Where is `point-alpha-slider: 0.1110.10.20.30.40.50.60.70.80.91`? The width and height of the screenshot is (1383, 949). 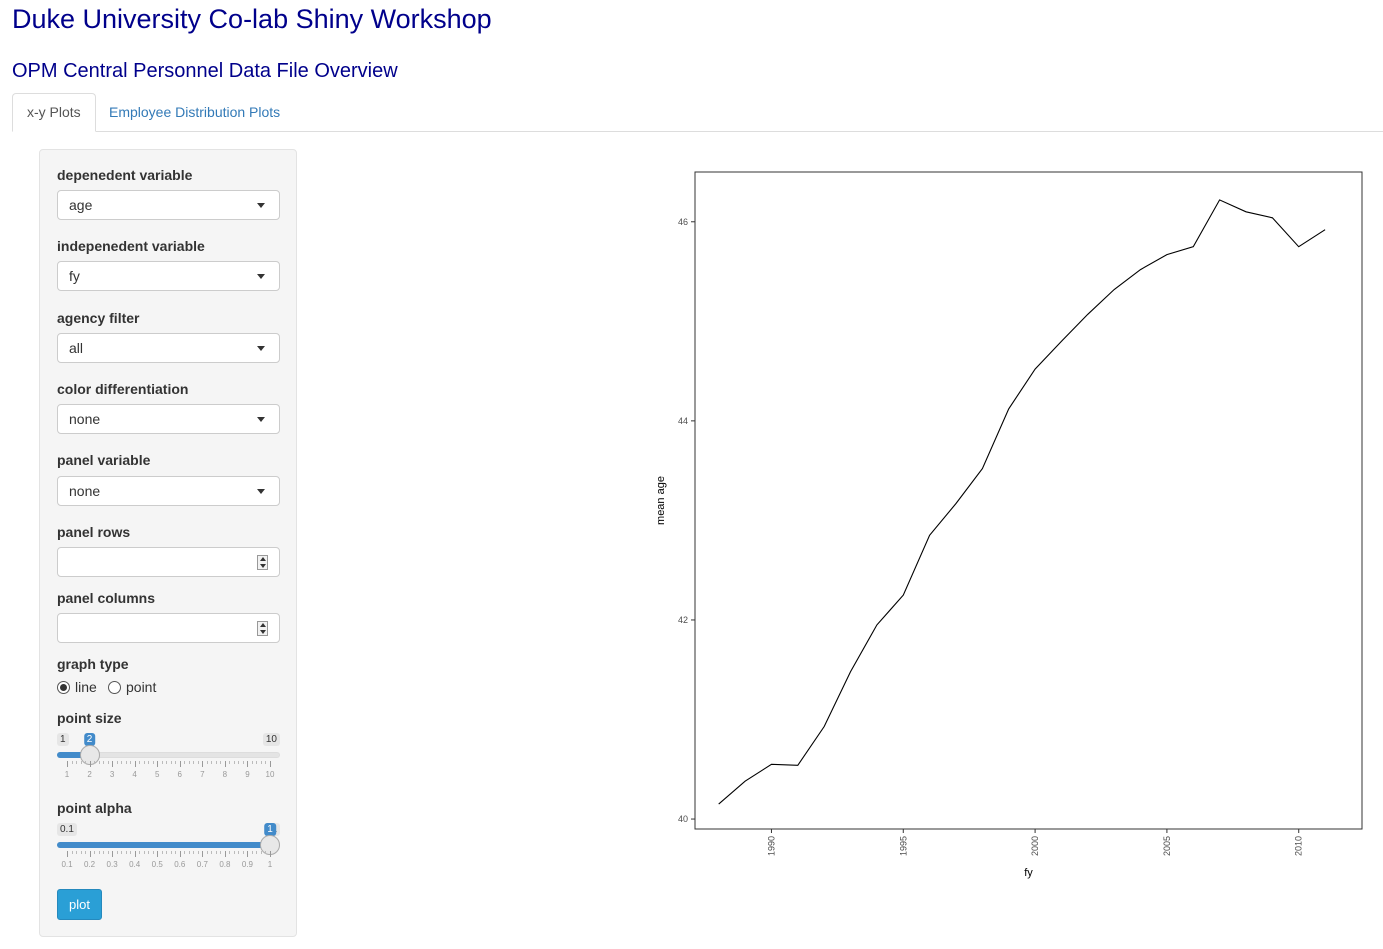
point-alpha-slider: 0.1110.10.20.30.40.50.60.70.80.91 is located at coordinates (168, 853).